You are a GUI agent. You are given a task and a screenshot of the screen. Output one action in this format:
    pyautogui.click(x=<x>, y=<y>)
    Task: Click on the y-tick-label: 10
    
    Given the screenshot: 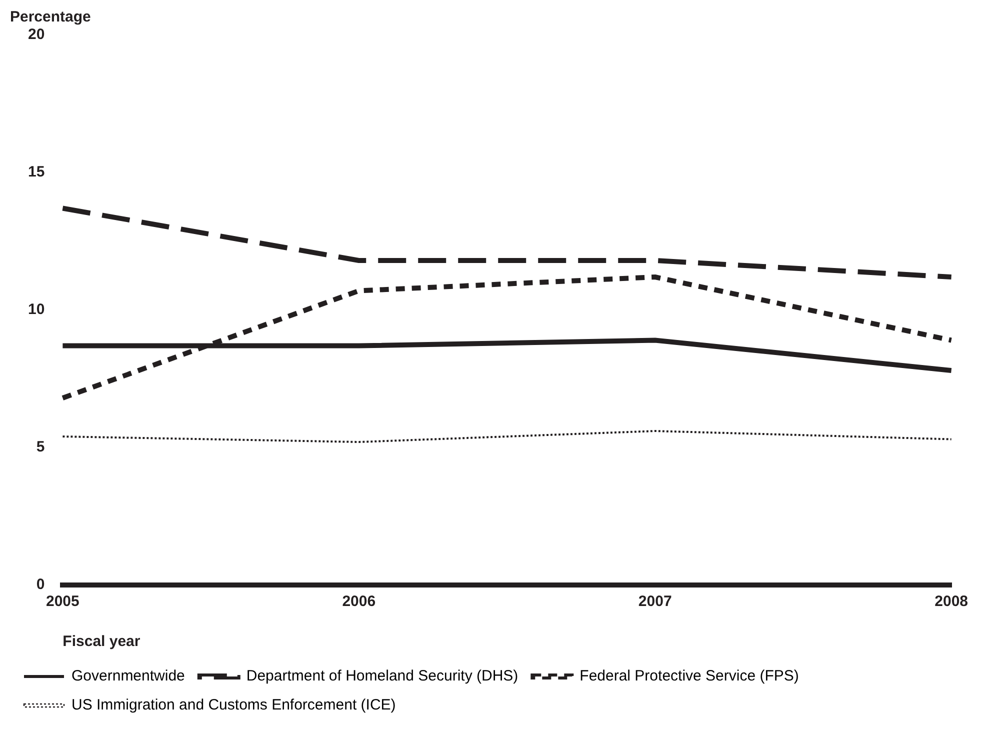 What is the action you would take?
    pyautogui.click(x=36, y=309)
    